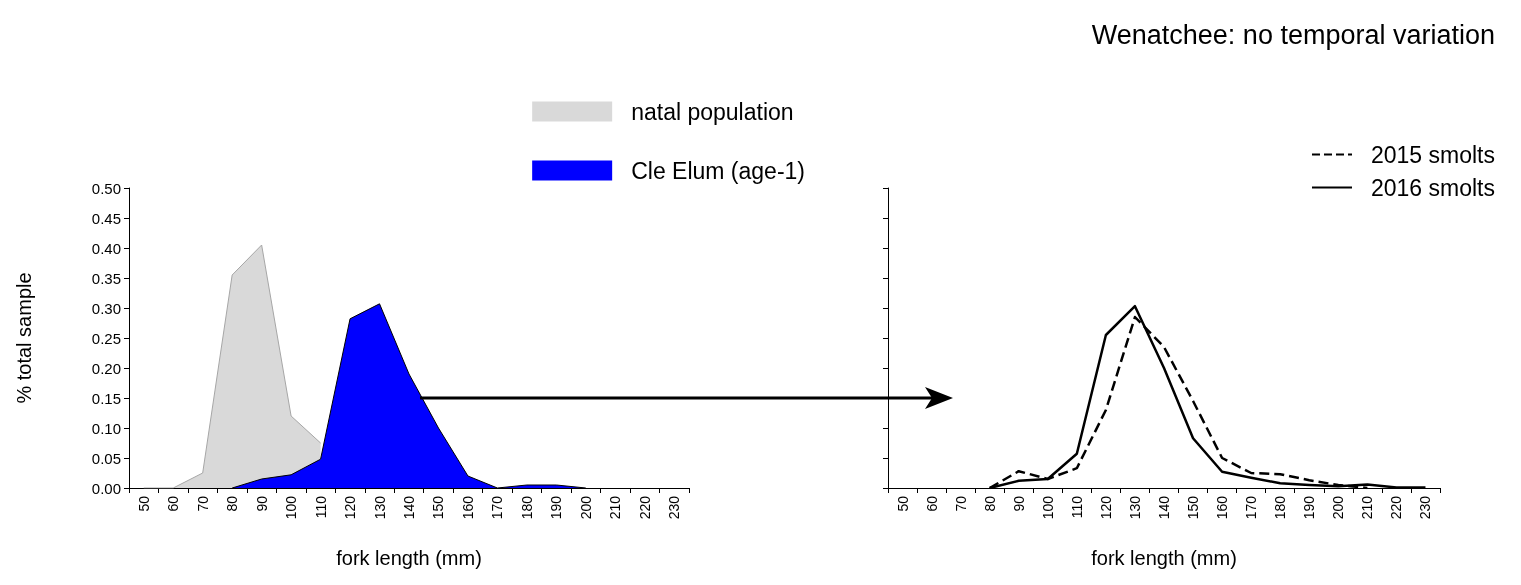 The height and width of the screenshot is (585, 1521). I want to click on chart-title: Wenatchee: no temporal variation, so click(1293, 34).